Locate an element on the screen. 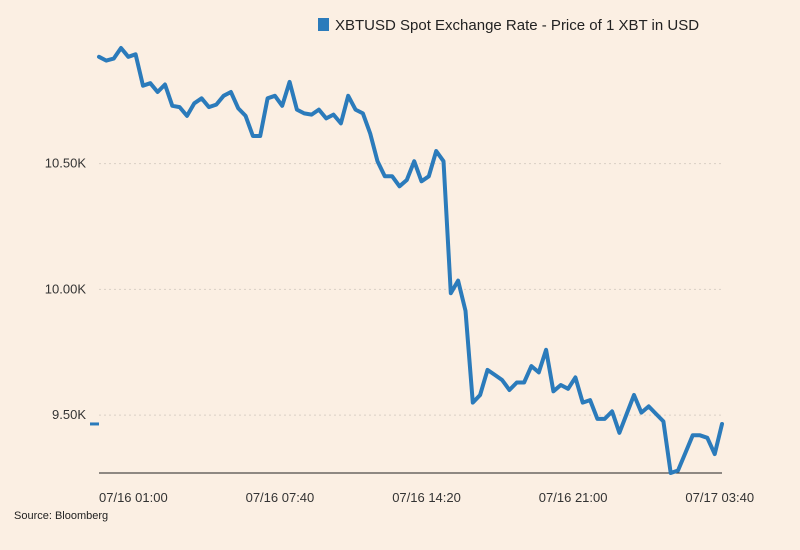 This screenshot has height=550, width=800. x-tick-label: 07/17 03:40 is located at coordinates (719, 497).